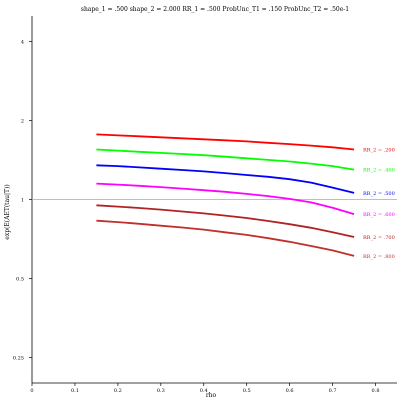  Describe the element at coordinates (333, 391) in the screenshot. I see `x-tick-label: 0.7` at that location.